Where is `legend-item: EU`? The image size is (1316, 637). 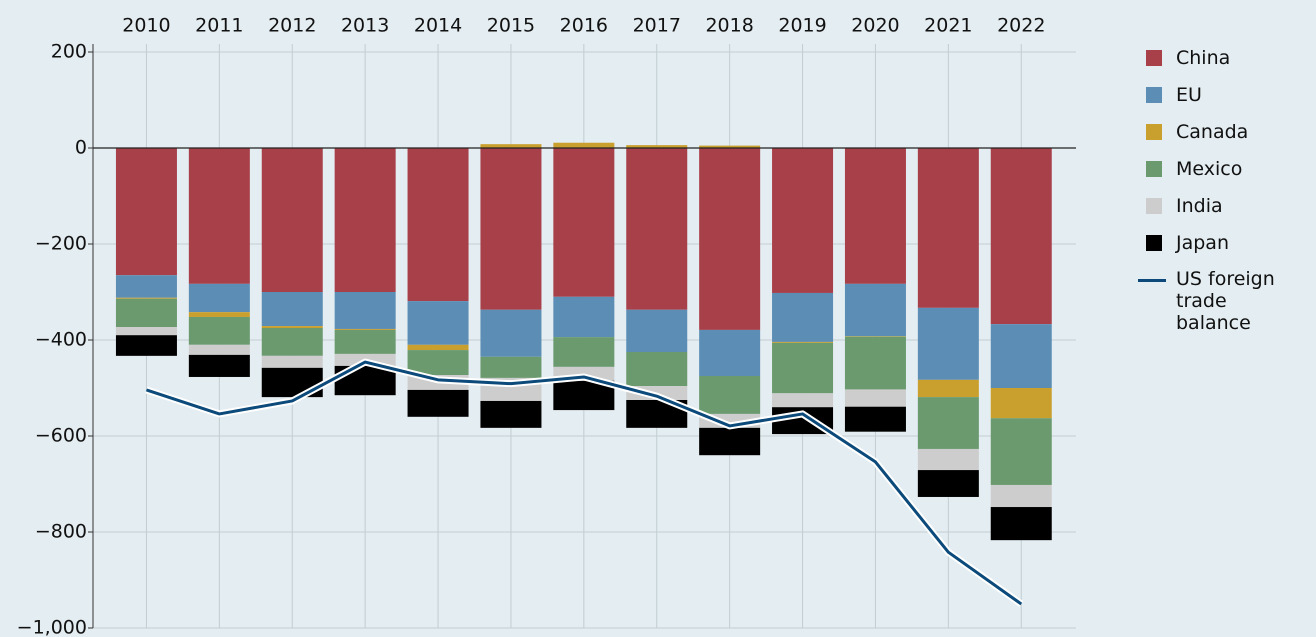
legend-item: EU is located at coordinates (1227, 95).